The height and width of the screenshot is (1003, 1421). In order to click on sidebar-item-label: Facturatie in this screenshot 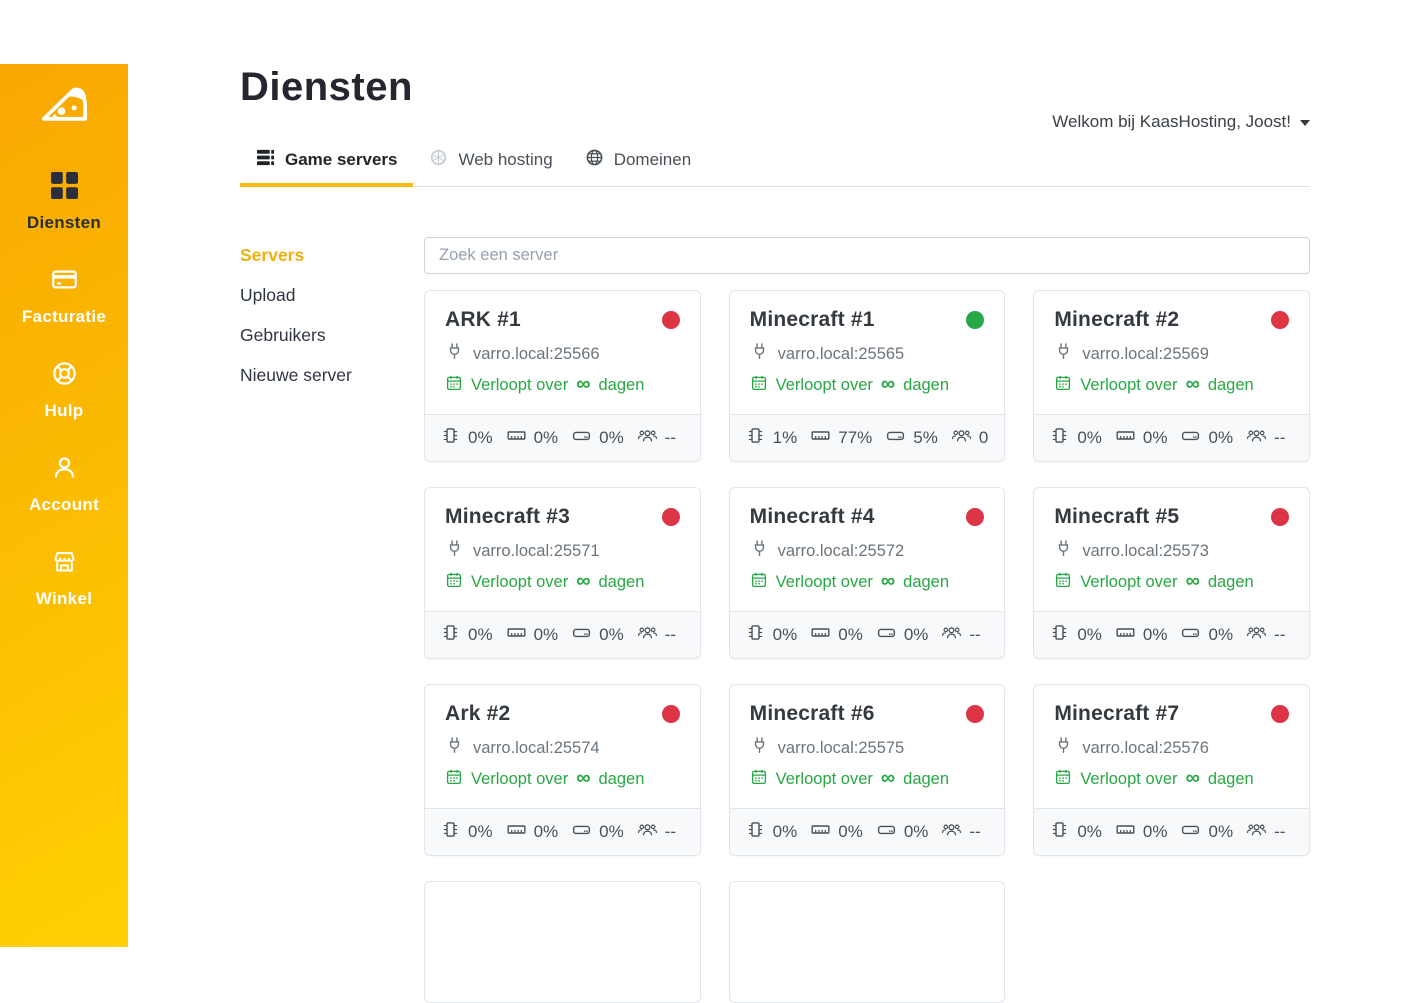, I will do `click(64, 316)`.